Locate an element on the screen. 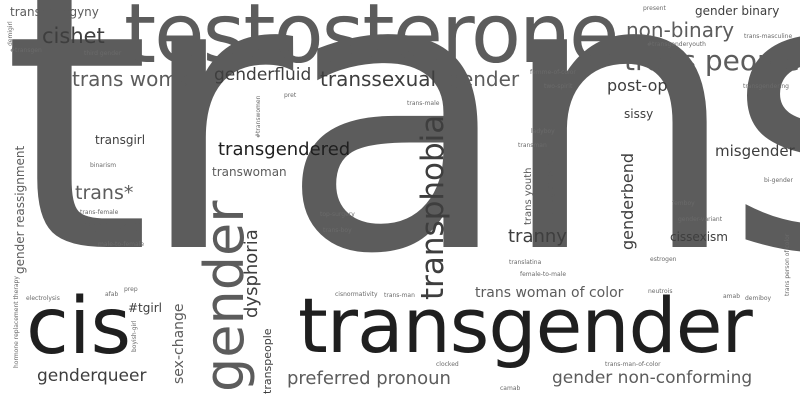  word-transphobia: transphobia is located at coordinates (433, 207).